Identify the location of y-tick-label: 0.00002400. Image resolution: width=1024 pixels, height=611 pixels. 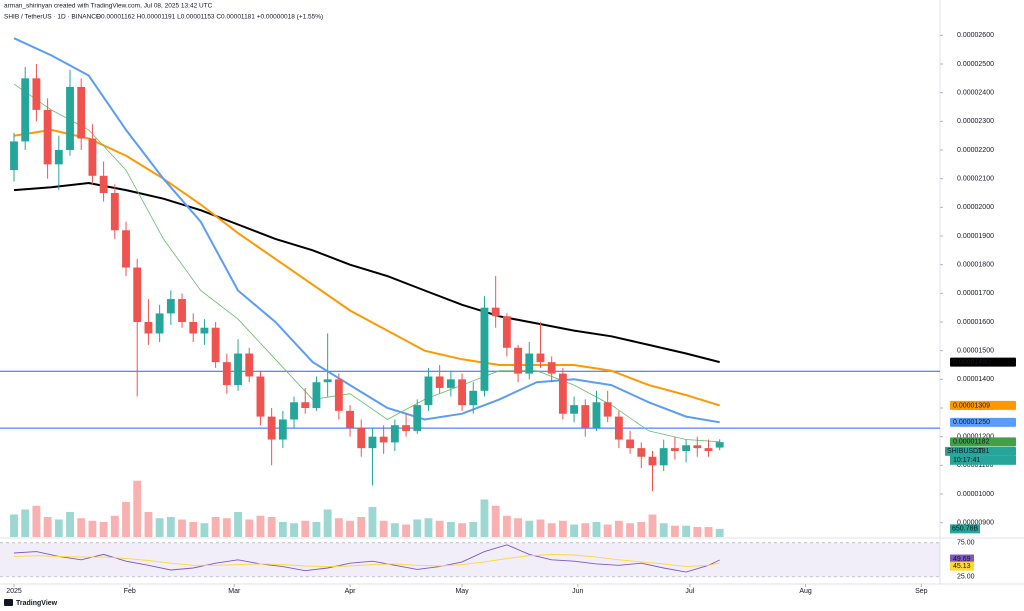
(975, 93).